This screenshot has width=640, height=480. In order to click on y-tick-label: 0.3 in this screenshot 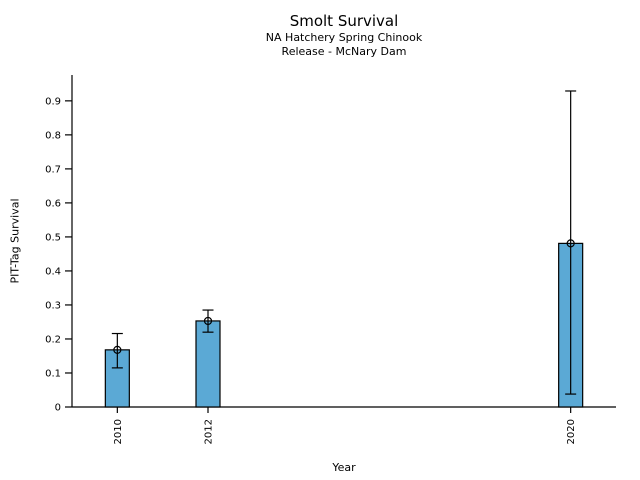, I will do `click(53, 305)`.